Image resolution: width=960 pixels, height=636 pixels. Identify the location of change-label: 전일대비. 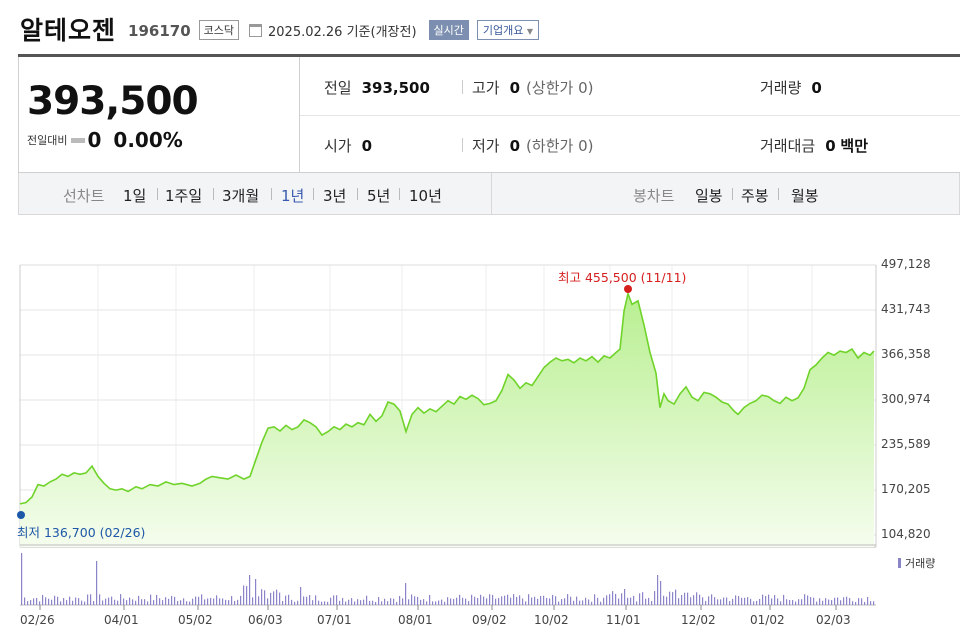
(47, 140).